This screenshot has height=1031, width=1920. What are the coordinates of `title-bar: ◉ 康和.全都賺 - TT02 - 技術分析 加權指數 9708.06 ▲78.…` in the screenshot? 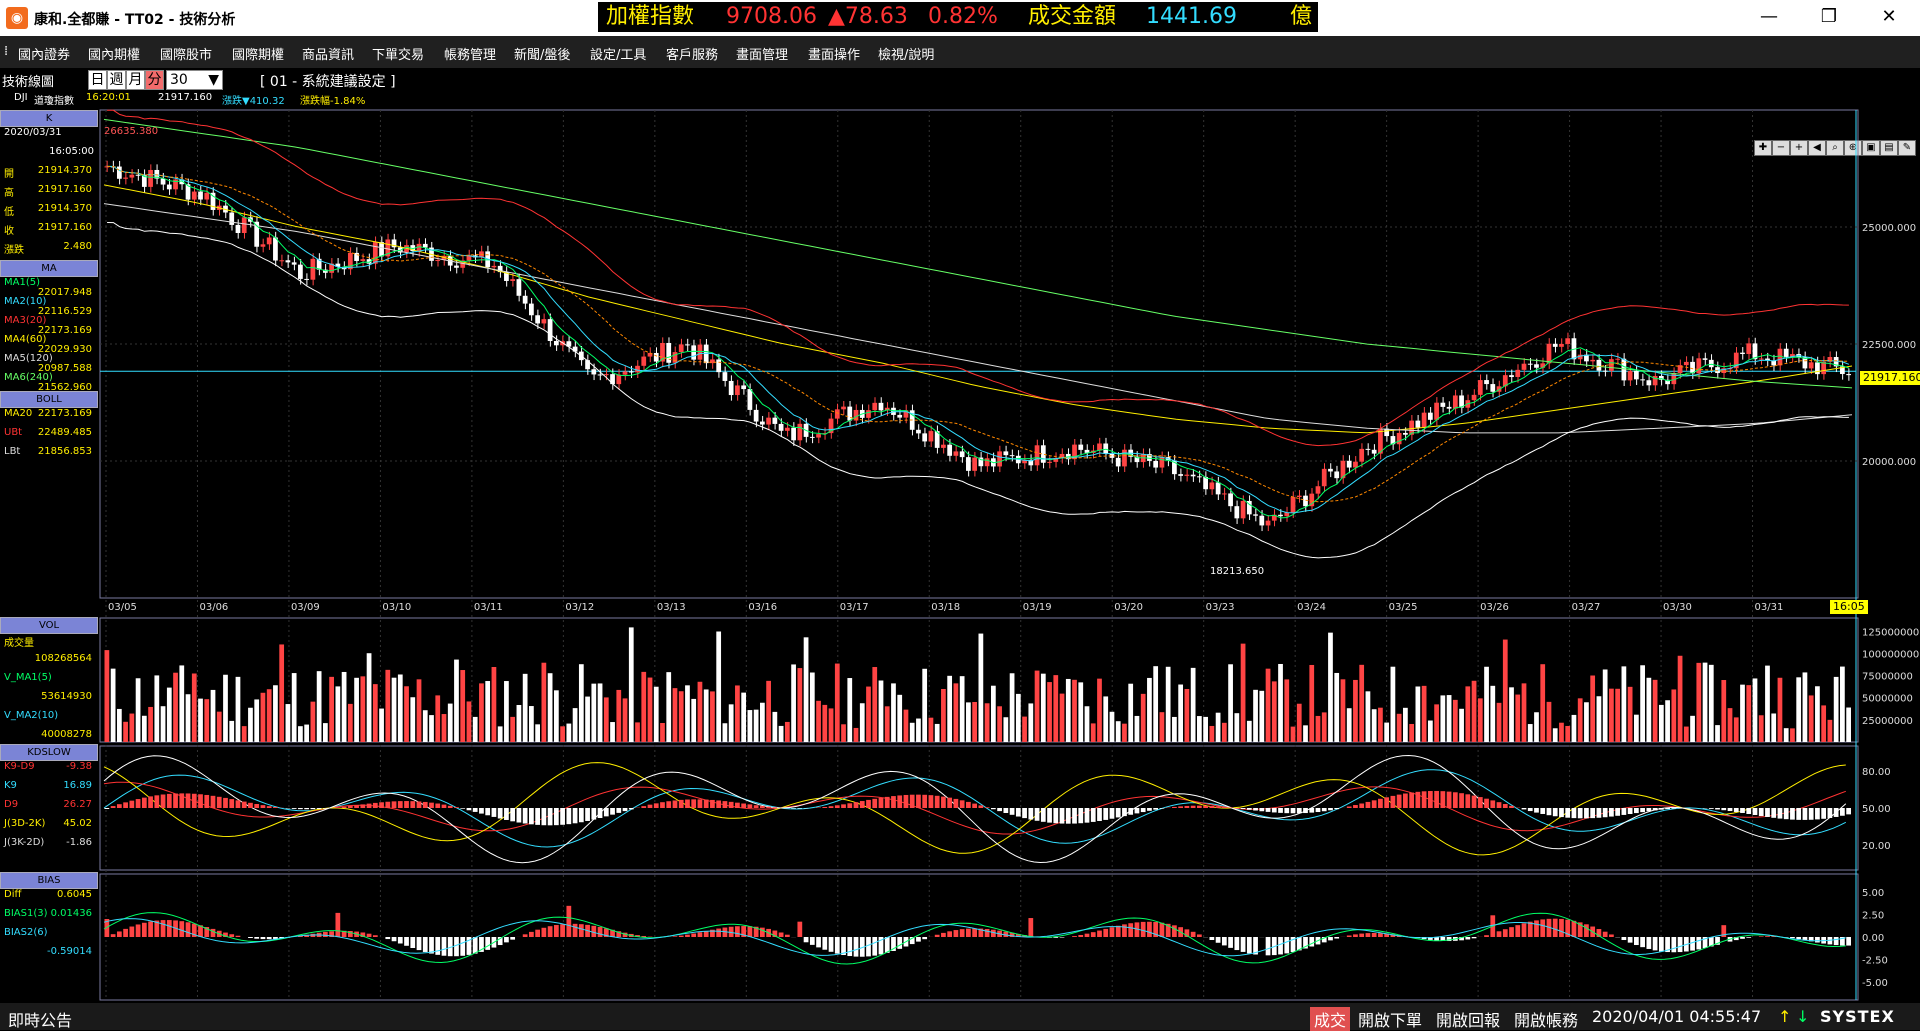 It's located at (960, 18).